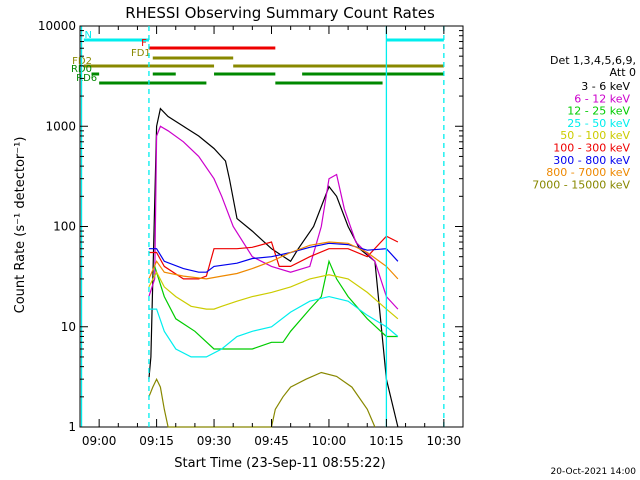 The width and height of the screenshot is (640, 480). Describe the element at coordinates (57, 26) in the screenshot. I see `y-tick-label: 10000` at that location.